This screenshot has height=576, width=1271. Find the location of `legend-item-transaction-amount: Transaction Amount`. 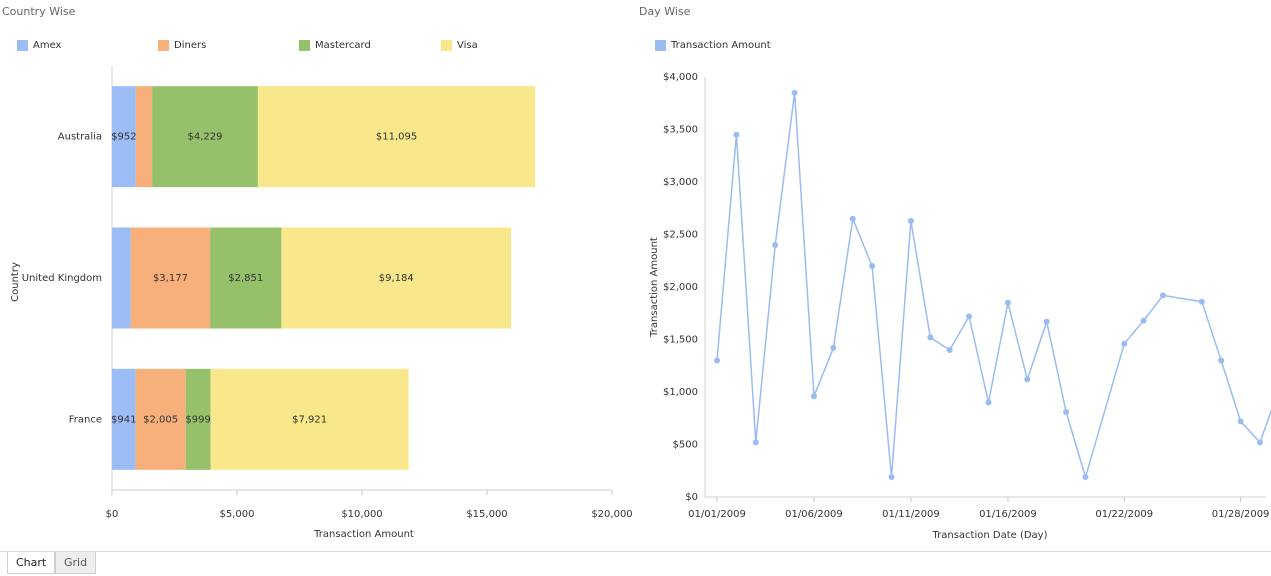

legend-item-transaction-amount: Transaction Amount is located at coordinates (713, 45).